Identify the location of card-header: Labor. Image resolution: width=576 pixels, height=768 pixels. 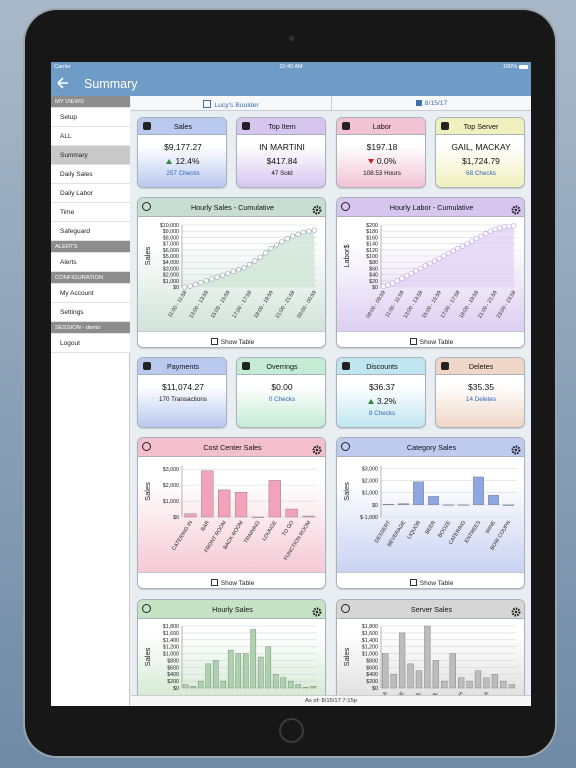
(381, 126).